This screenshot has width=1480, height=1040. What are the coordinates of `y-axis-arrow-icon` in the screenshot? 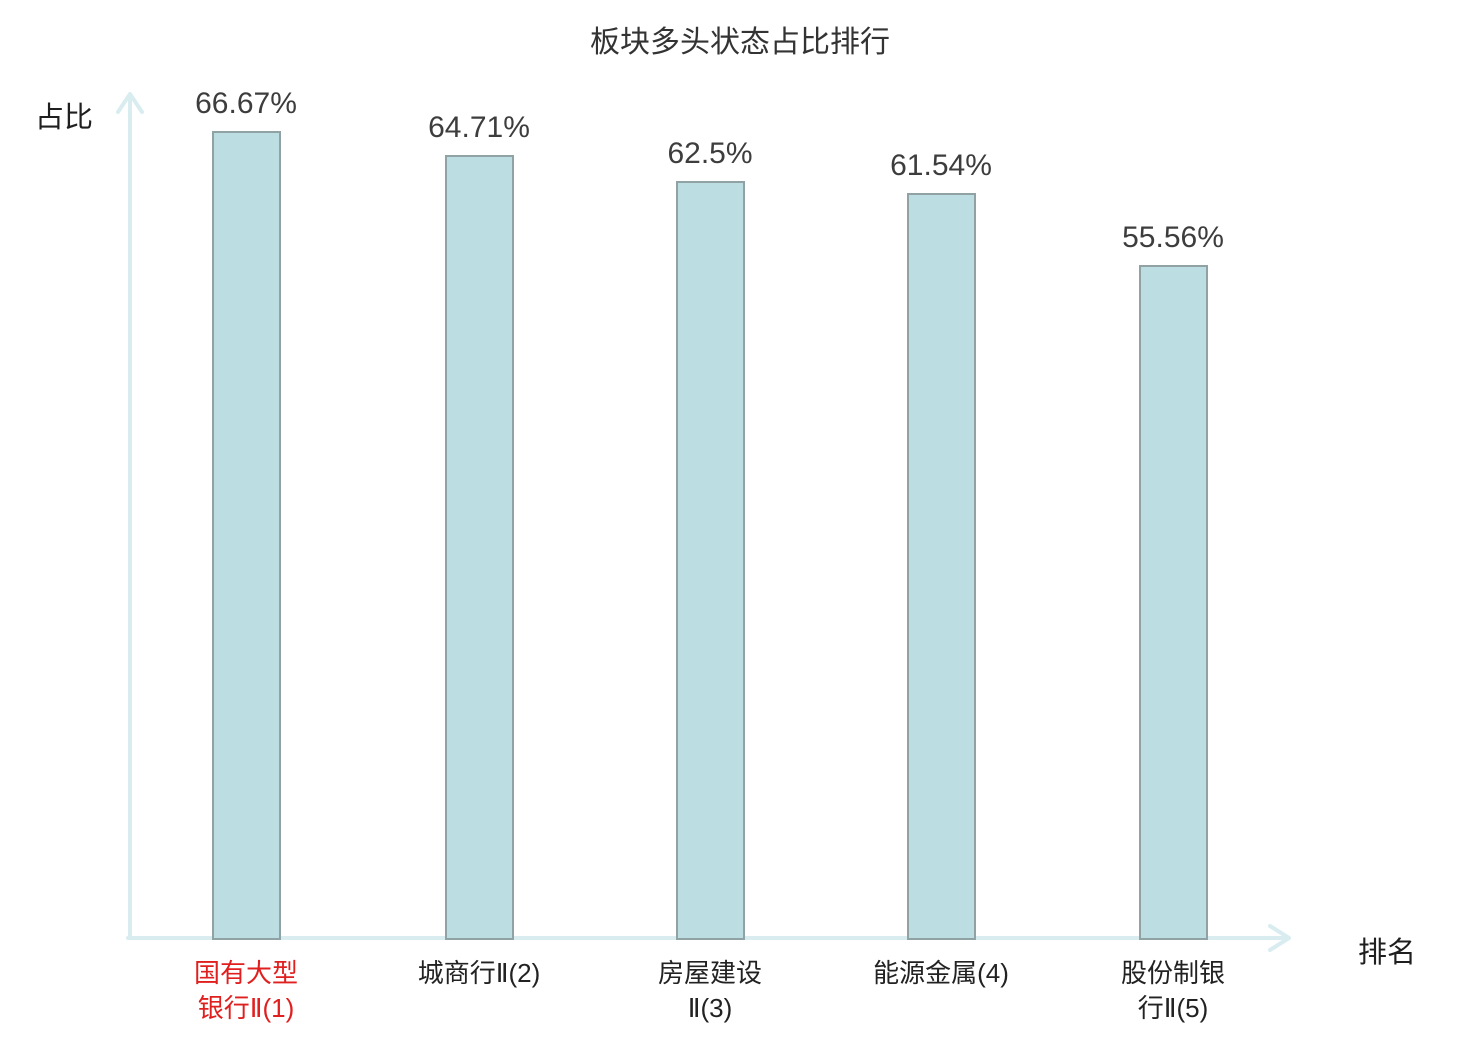 It's located at (130, 103).